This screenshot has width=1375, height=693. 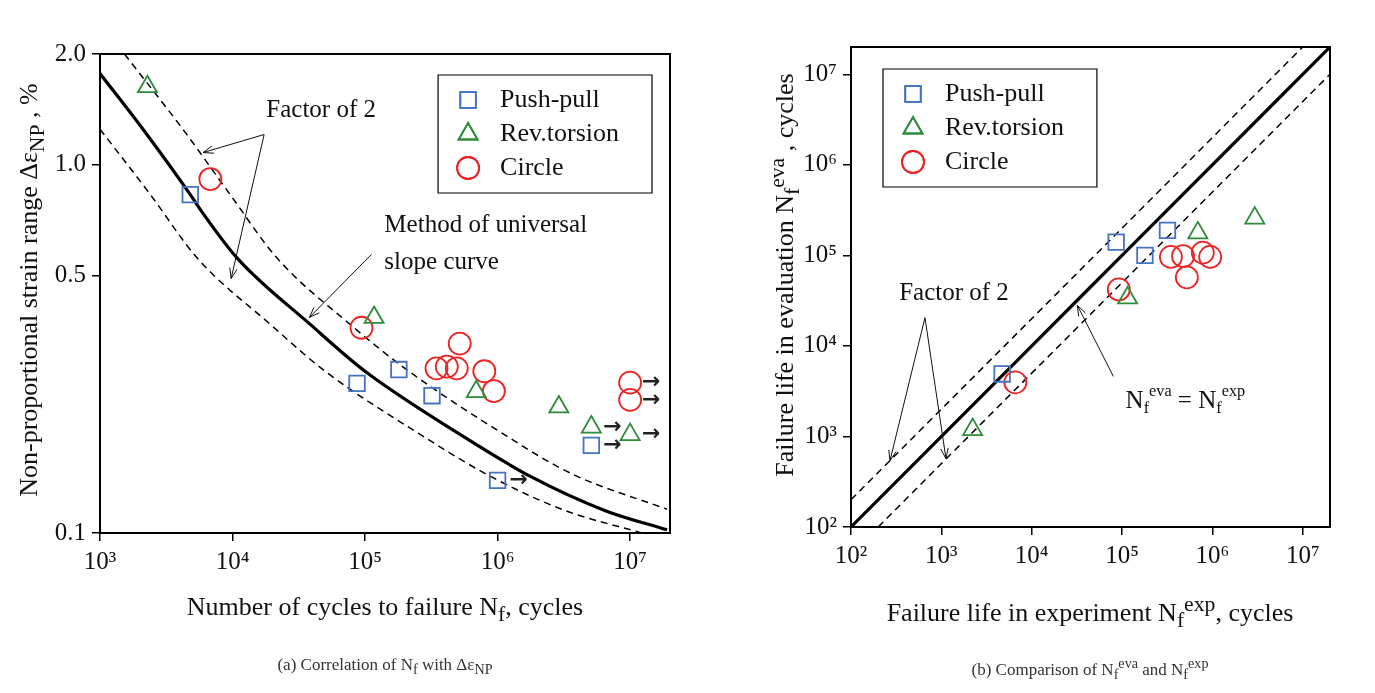 What do you see at coordinates (821, 435) in the screenshot?
I see `y-tick-label: 10³` at bounding box center [821, 435].